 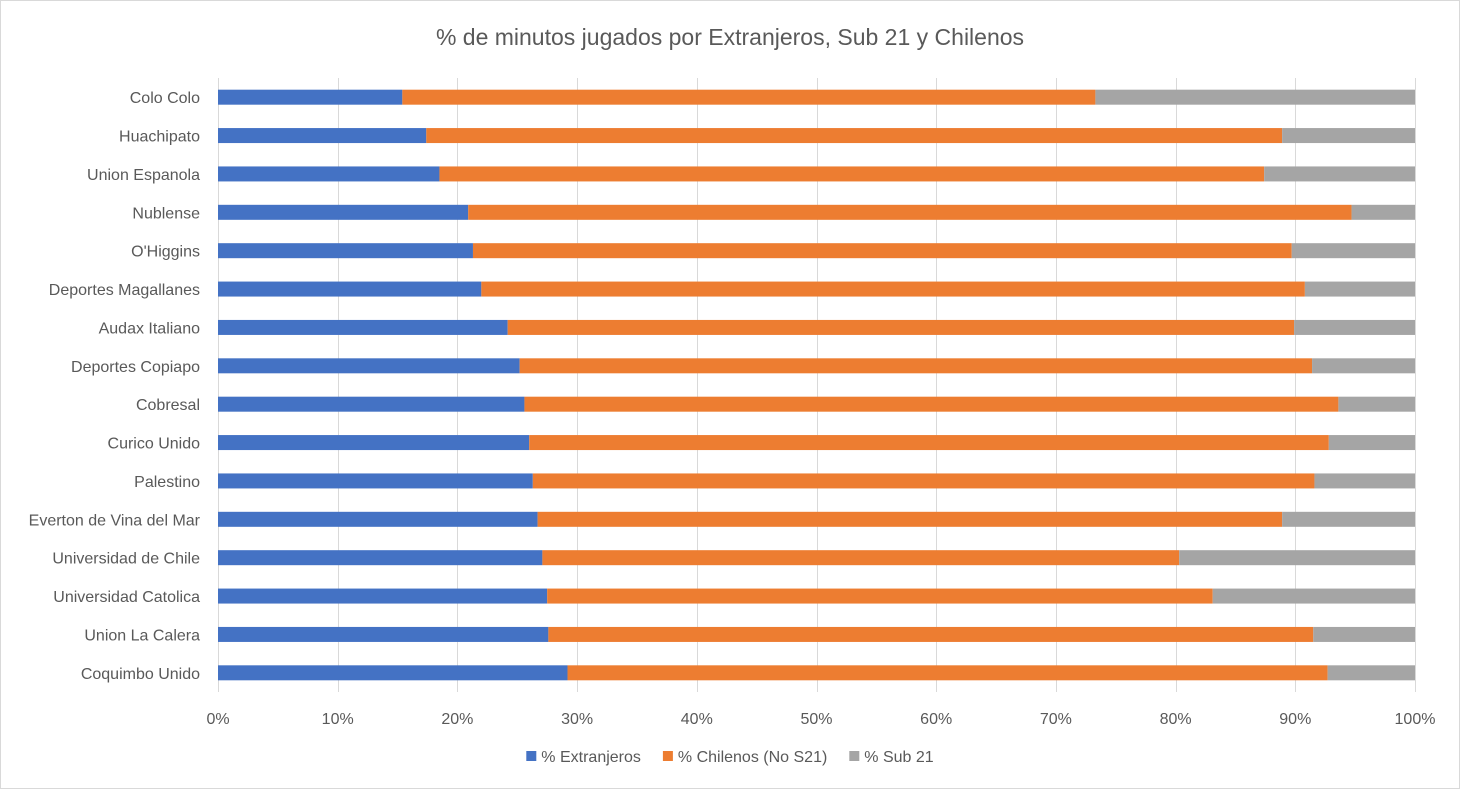 I want to click on legend-item: % Chilenos (No S21), so click(x=744, y=757).